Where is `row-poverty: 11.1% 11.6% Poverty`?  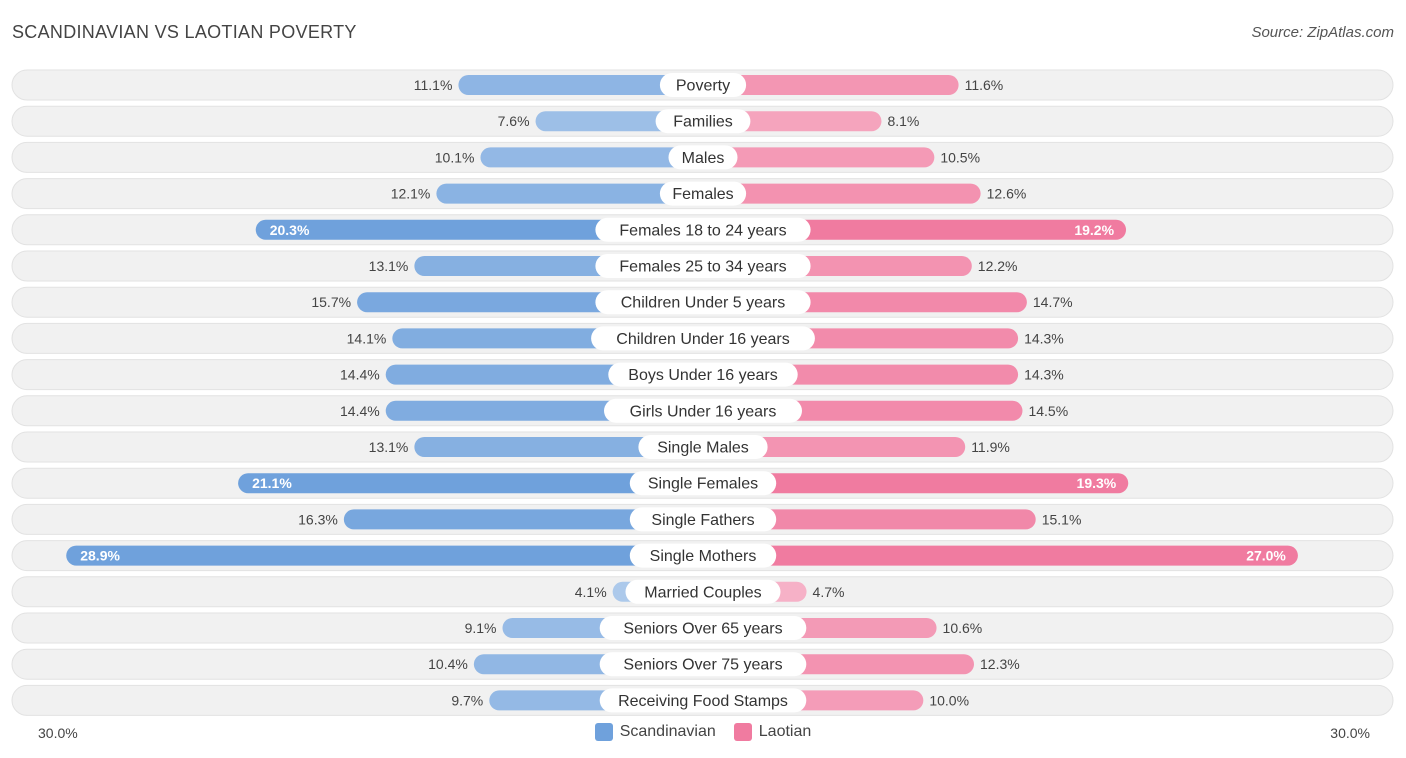 row-poverty: 11.1% 11.6% Poverty is located at coordinates (702, 85).